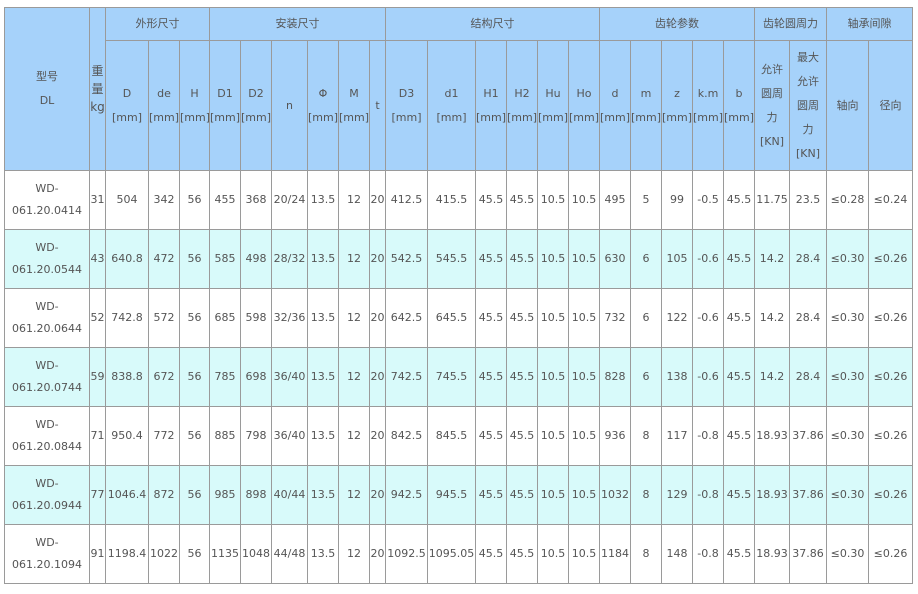 This screenshot has width=918, height=594. What do you see at coordinates (808, 105) in the screenshot?
I see `column-header: 最大 允许 圆周 力 [KN]` at bounding box center [808, 105].